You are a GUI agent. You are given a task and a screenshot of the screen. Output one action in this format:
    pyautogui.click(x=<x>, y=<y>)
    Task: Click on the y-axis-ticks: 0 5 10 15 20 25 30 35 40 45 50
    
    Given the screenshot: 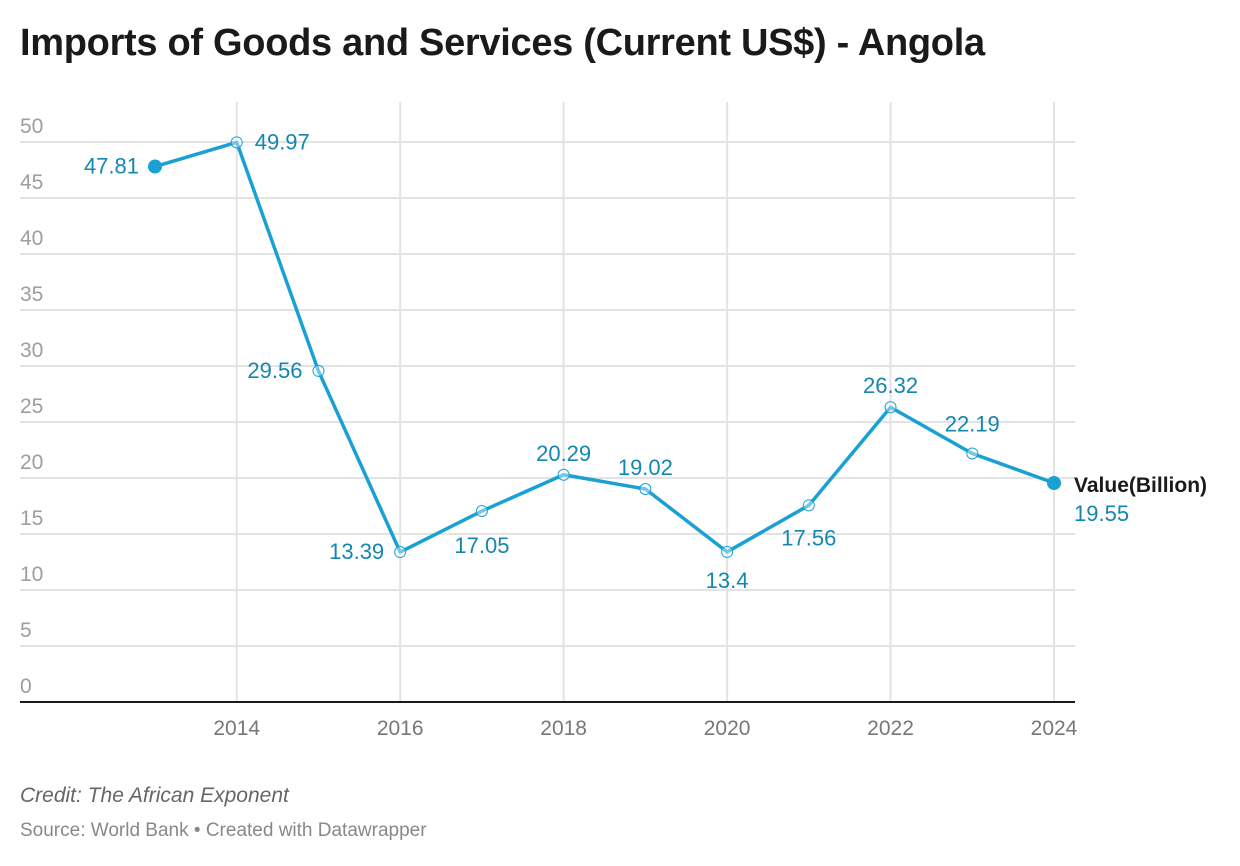 What is the action you would take?
    pyautogui.click(x=31, y=406)
    